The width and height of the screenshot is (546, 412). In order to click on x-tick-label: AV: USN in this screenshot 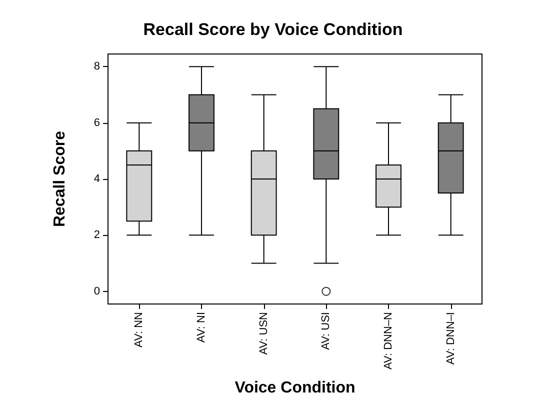, I will do `click(264, 333)`.